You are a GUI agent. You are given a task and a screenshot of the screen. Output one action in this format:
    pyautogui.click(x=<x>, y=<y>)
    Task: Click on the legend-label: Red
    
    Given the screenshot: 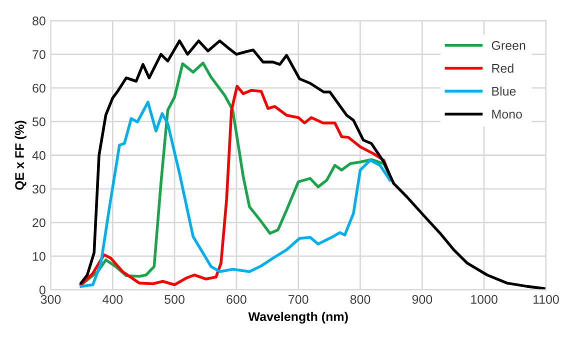 What is the action you would take?
    pyautogui.click(x=503, y=68)
    